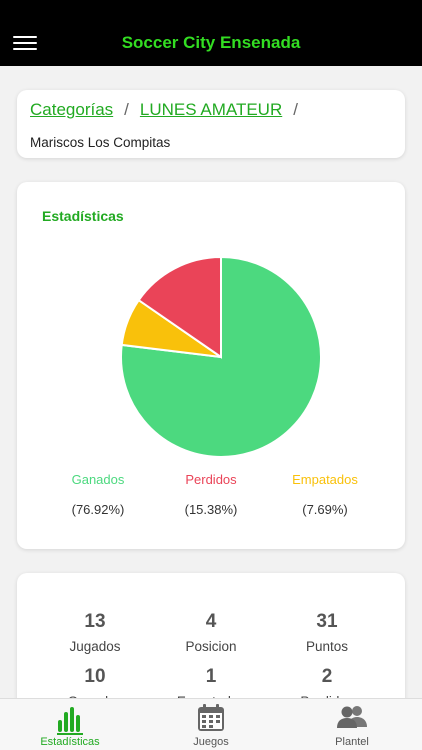 The image size is (422, 750). I want to click on tab-label: Juegos, so click(211, 742).